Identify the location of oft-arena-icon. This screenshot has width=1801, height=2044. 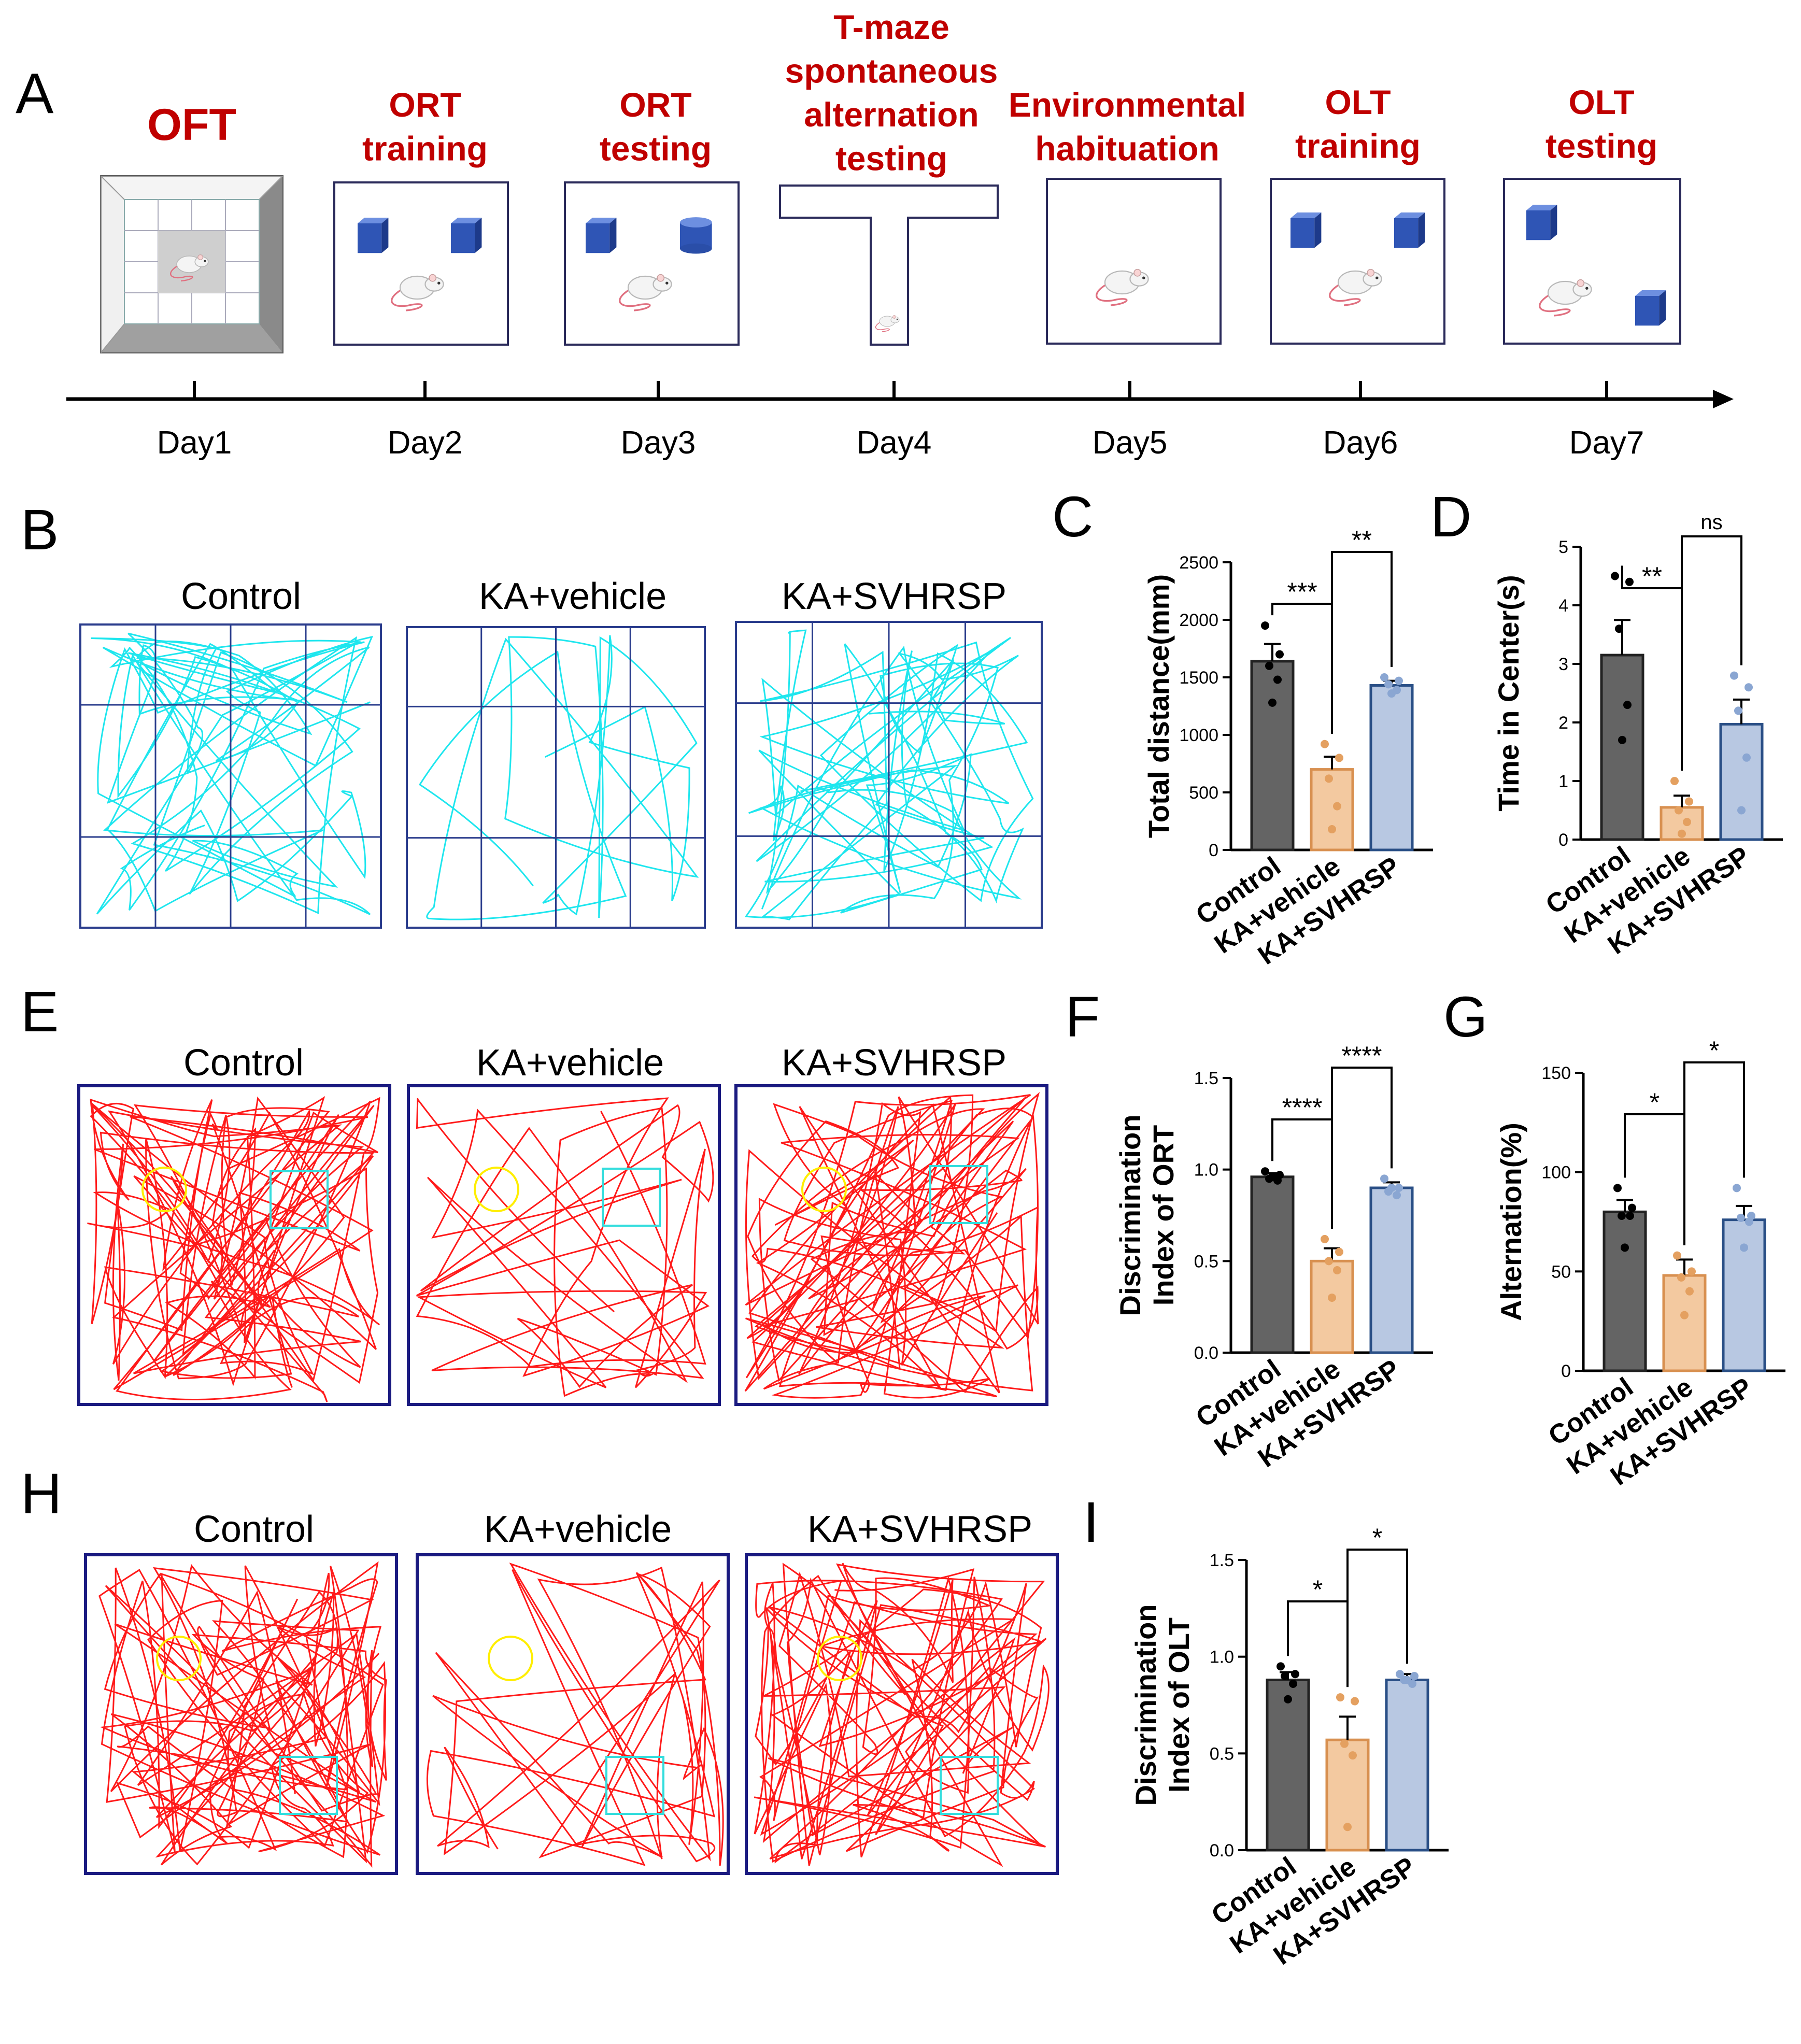
(192, 264).